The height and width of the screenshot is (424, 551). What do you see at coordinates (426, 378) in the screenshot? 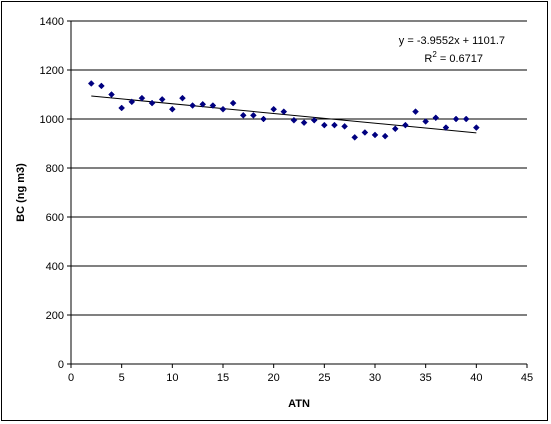
I see `x-tick-label-7: 35` at bounding box center [426, 378].